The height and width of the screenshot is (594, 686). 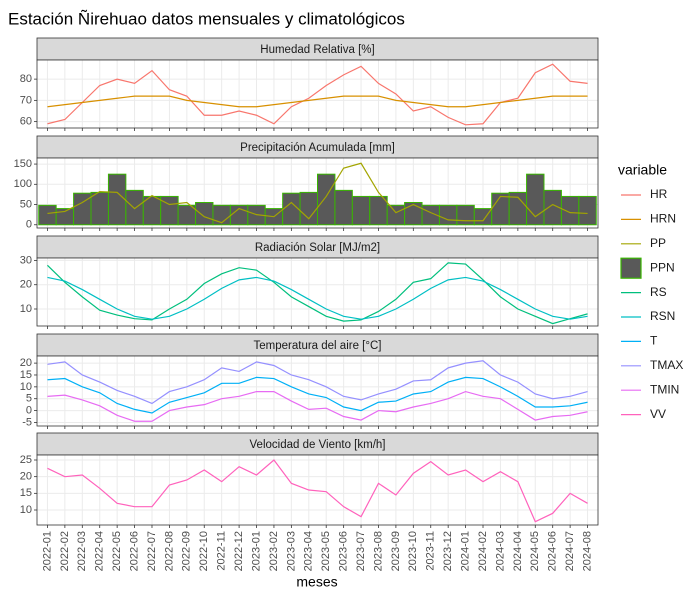 What do you see at coordinates (26, 79) in the screenshot?
I see `y-tick-label: 80` at bounding box center [26, 79].